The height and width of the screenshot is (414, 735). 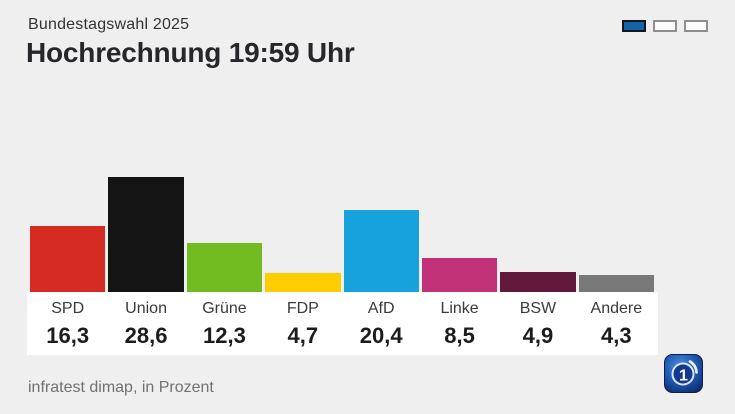 I want to click on source-note: infratest dimap, in Prozent, so click(x=121, y=387).